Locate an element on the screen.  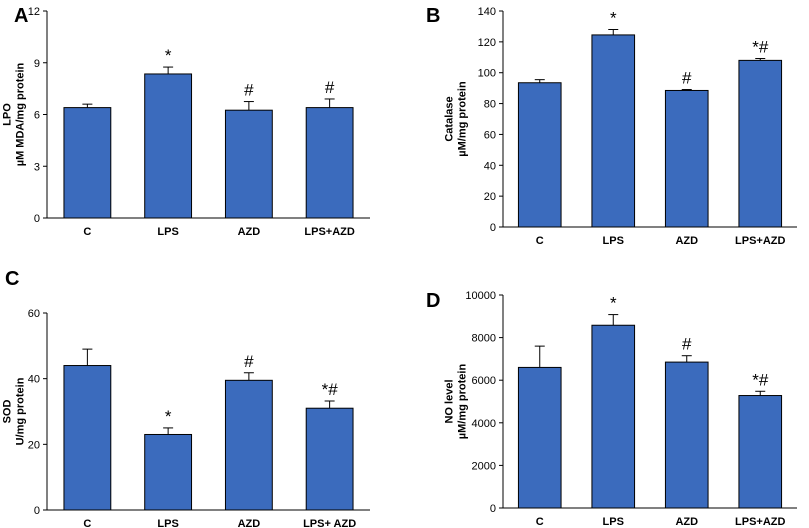
y-tick-label: 2000 is located at coordinates (484, 466).